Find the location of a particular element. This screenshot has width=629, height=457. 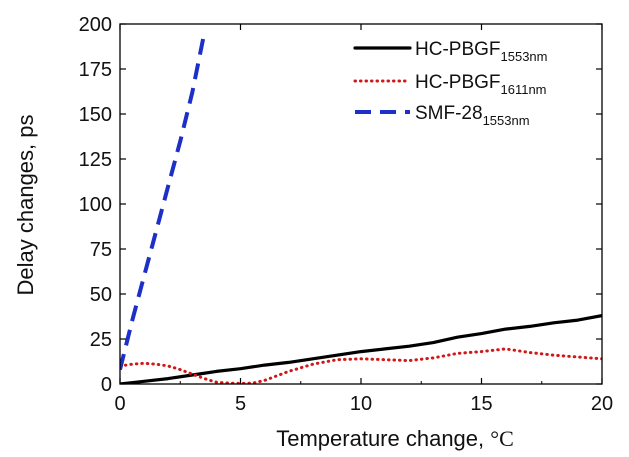

legend-label-0: HC-PBGF1553nm is located at coordinates (481, 51).